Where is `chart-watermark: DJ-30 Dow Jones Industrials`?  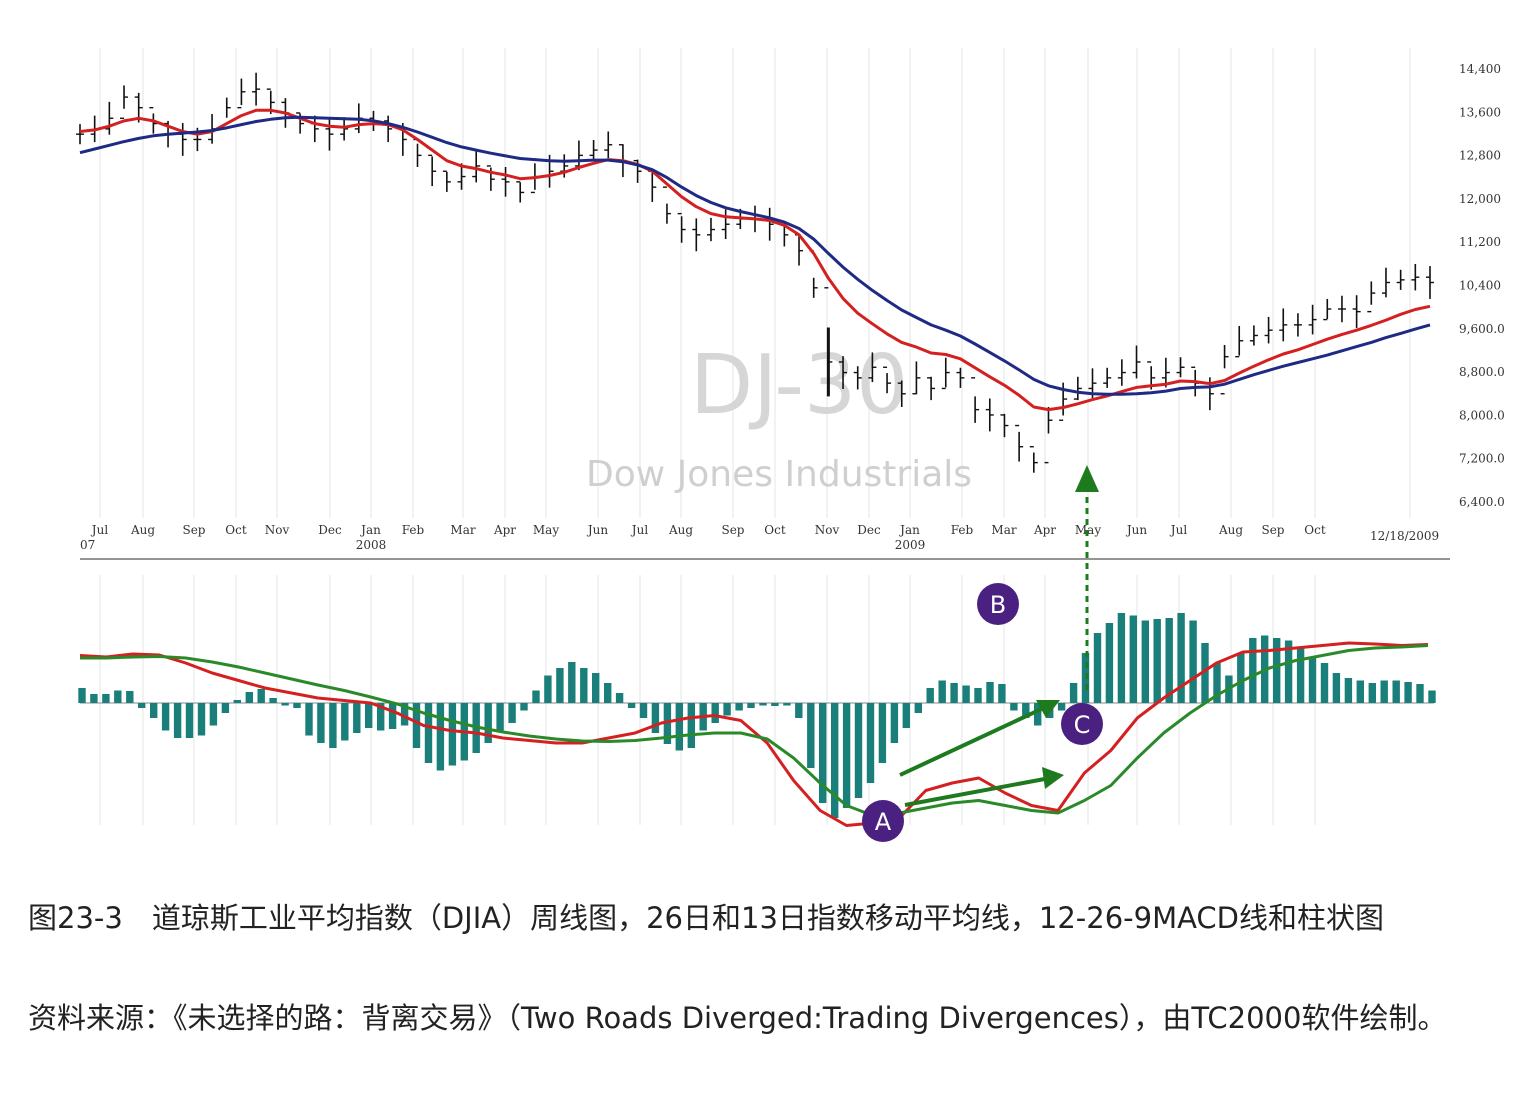 chart-watermark: DJ-30 Dow Jones Industrials is located at coordinates (779, 416).